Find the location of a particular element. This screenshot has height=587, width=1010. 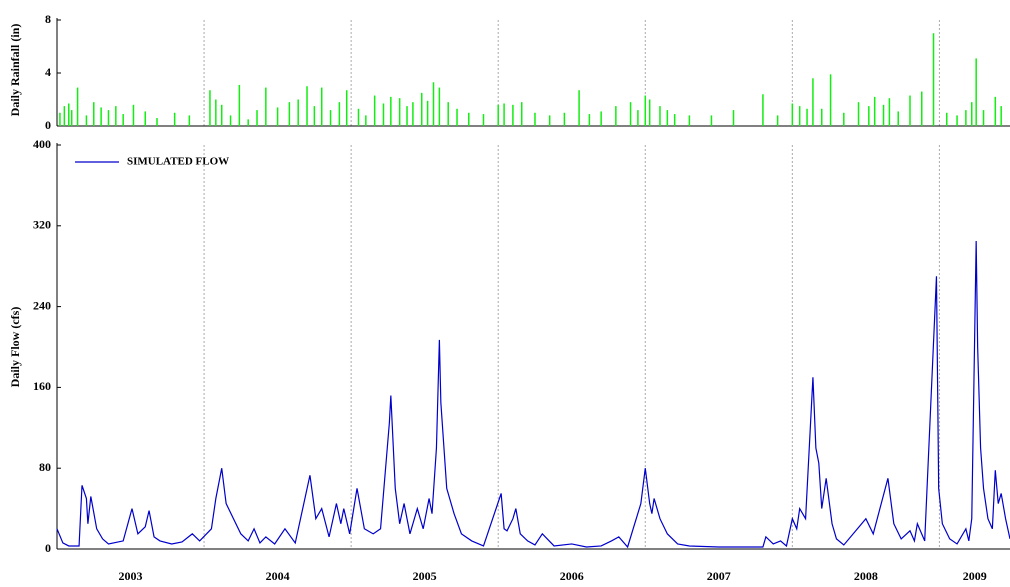

y-tick-label: 320 is located at coordinates (42, 225).